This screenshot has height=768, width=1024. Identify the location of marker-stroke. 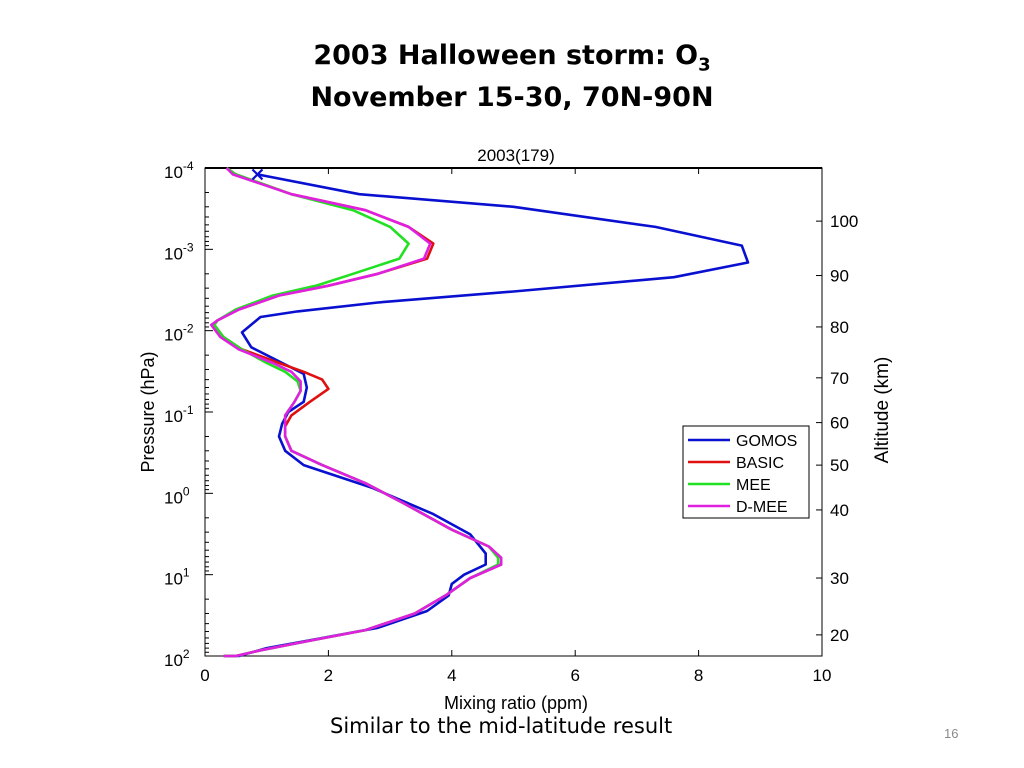
(257, 174).